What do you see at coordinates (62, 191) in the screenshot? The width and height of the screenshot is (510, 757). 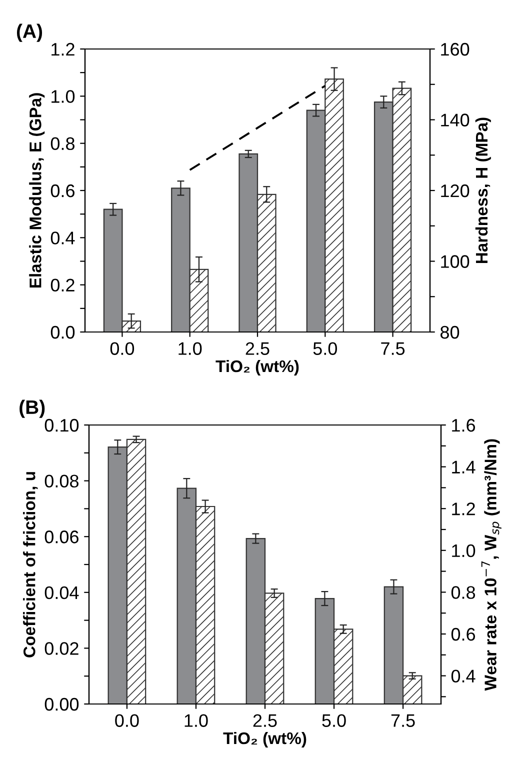 I see `y-tick-label: 0.6` at bounding box center [62, 191].